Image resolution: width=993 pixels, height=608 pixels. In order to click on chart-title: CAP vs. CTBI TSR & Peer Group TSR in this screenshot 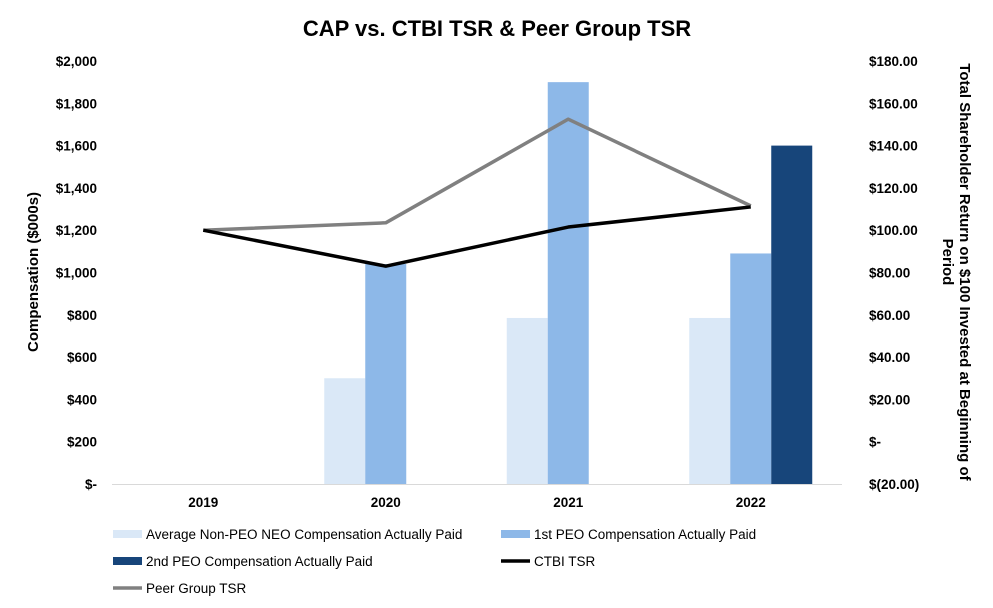, I will do `click(497, 28)`.